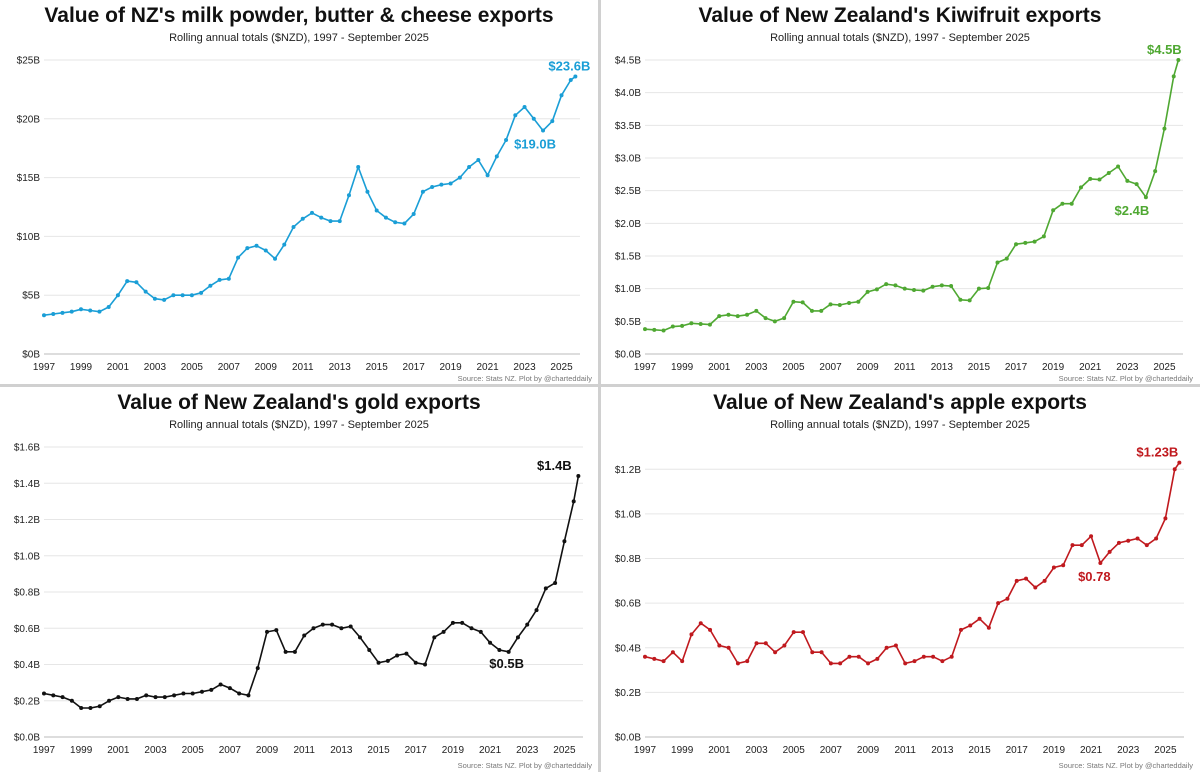  Describe the element at coordinates (554, 465) in the screenshot. I see `value-annotation: $1.4B` at that location.